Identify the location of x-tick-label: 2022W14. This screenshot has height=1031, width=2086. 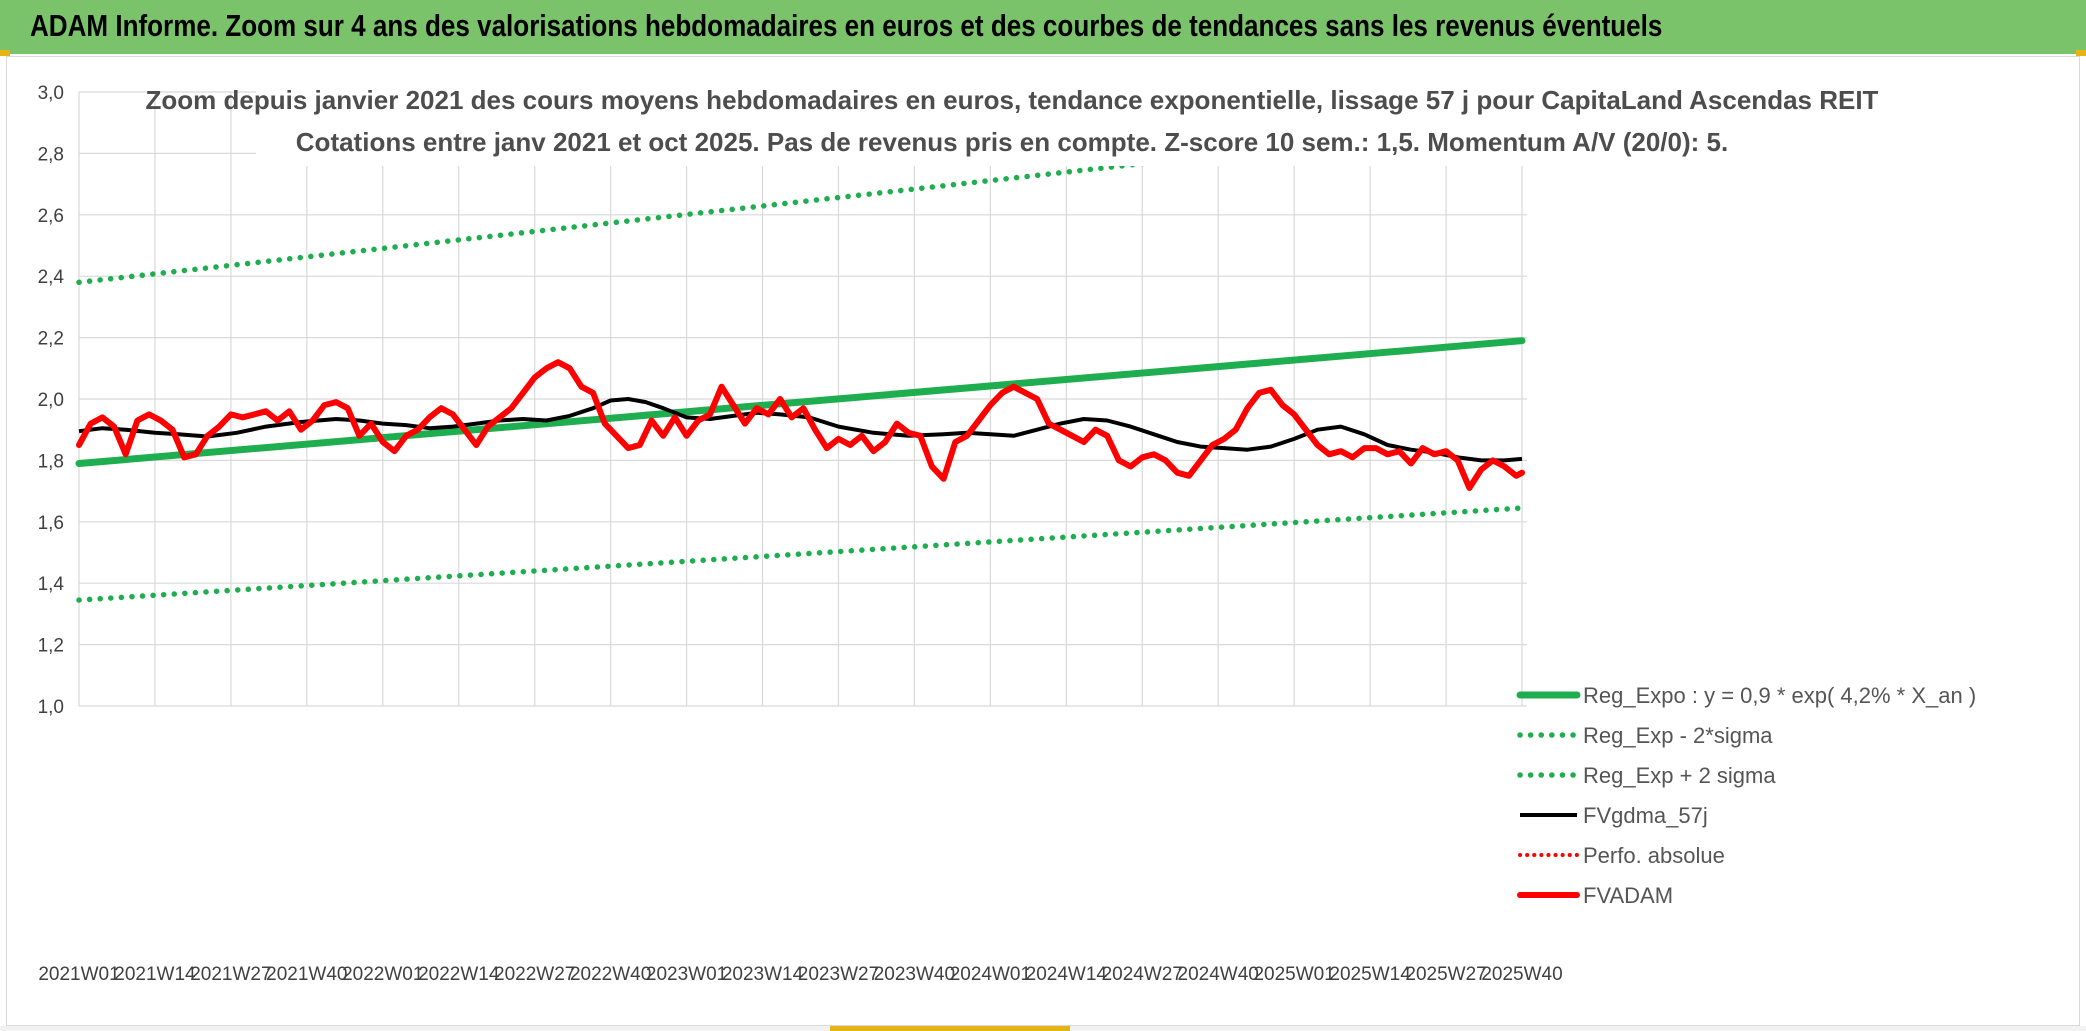
(459, 974).